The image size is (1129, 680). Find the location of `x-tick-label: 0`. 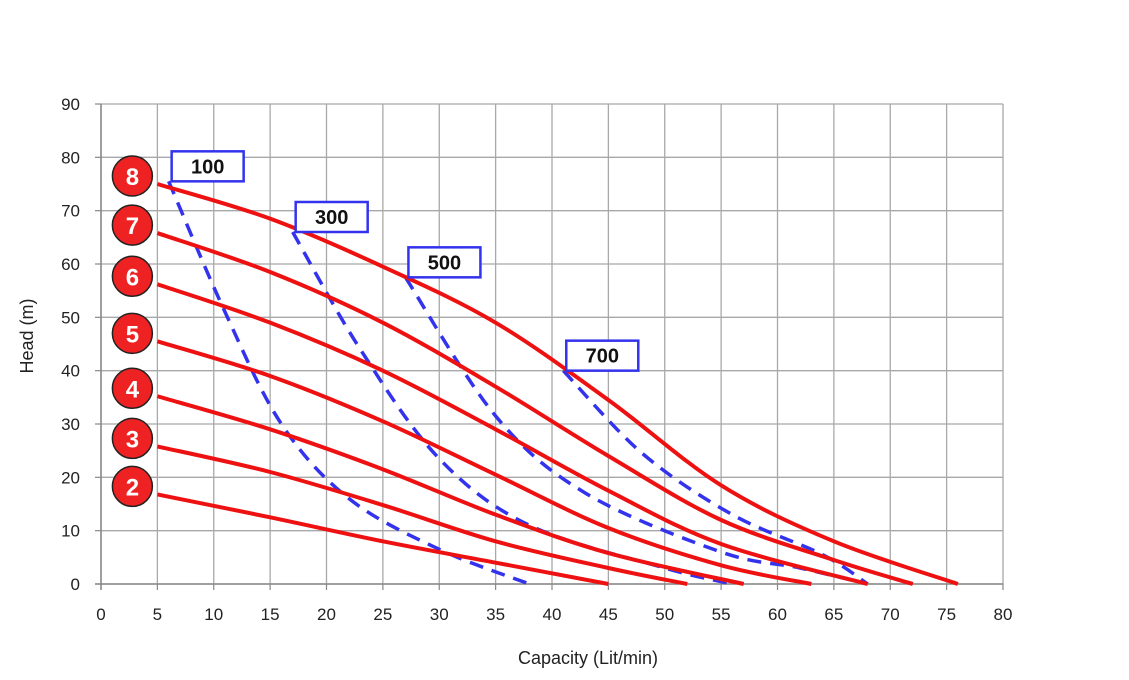

x-tick-label: 0 is located at coordinates (100, 614).